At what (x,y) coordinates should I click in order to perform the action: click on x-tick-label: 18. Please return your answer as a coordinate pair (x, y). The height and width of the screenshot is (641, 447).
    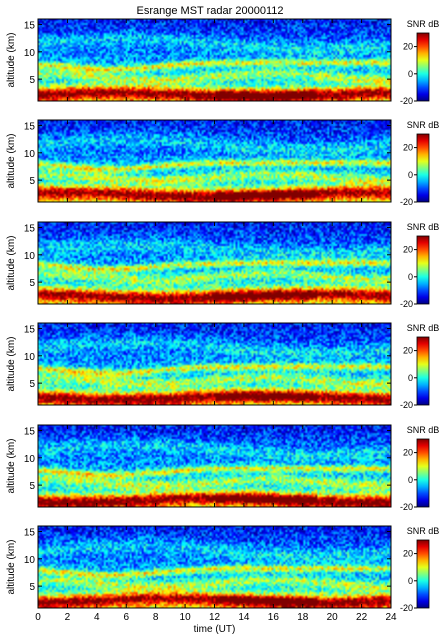
    Looking at the image, I should click on (303, 617).